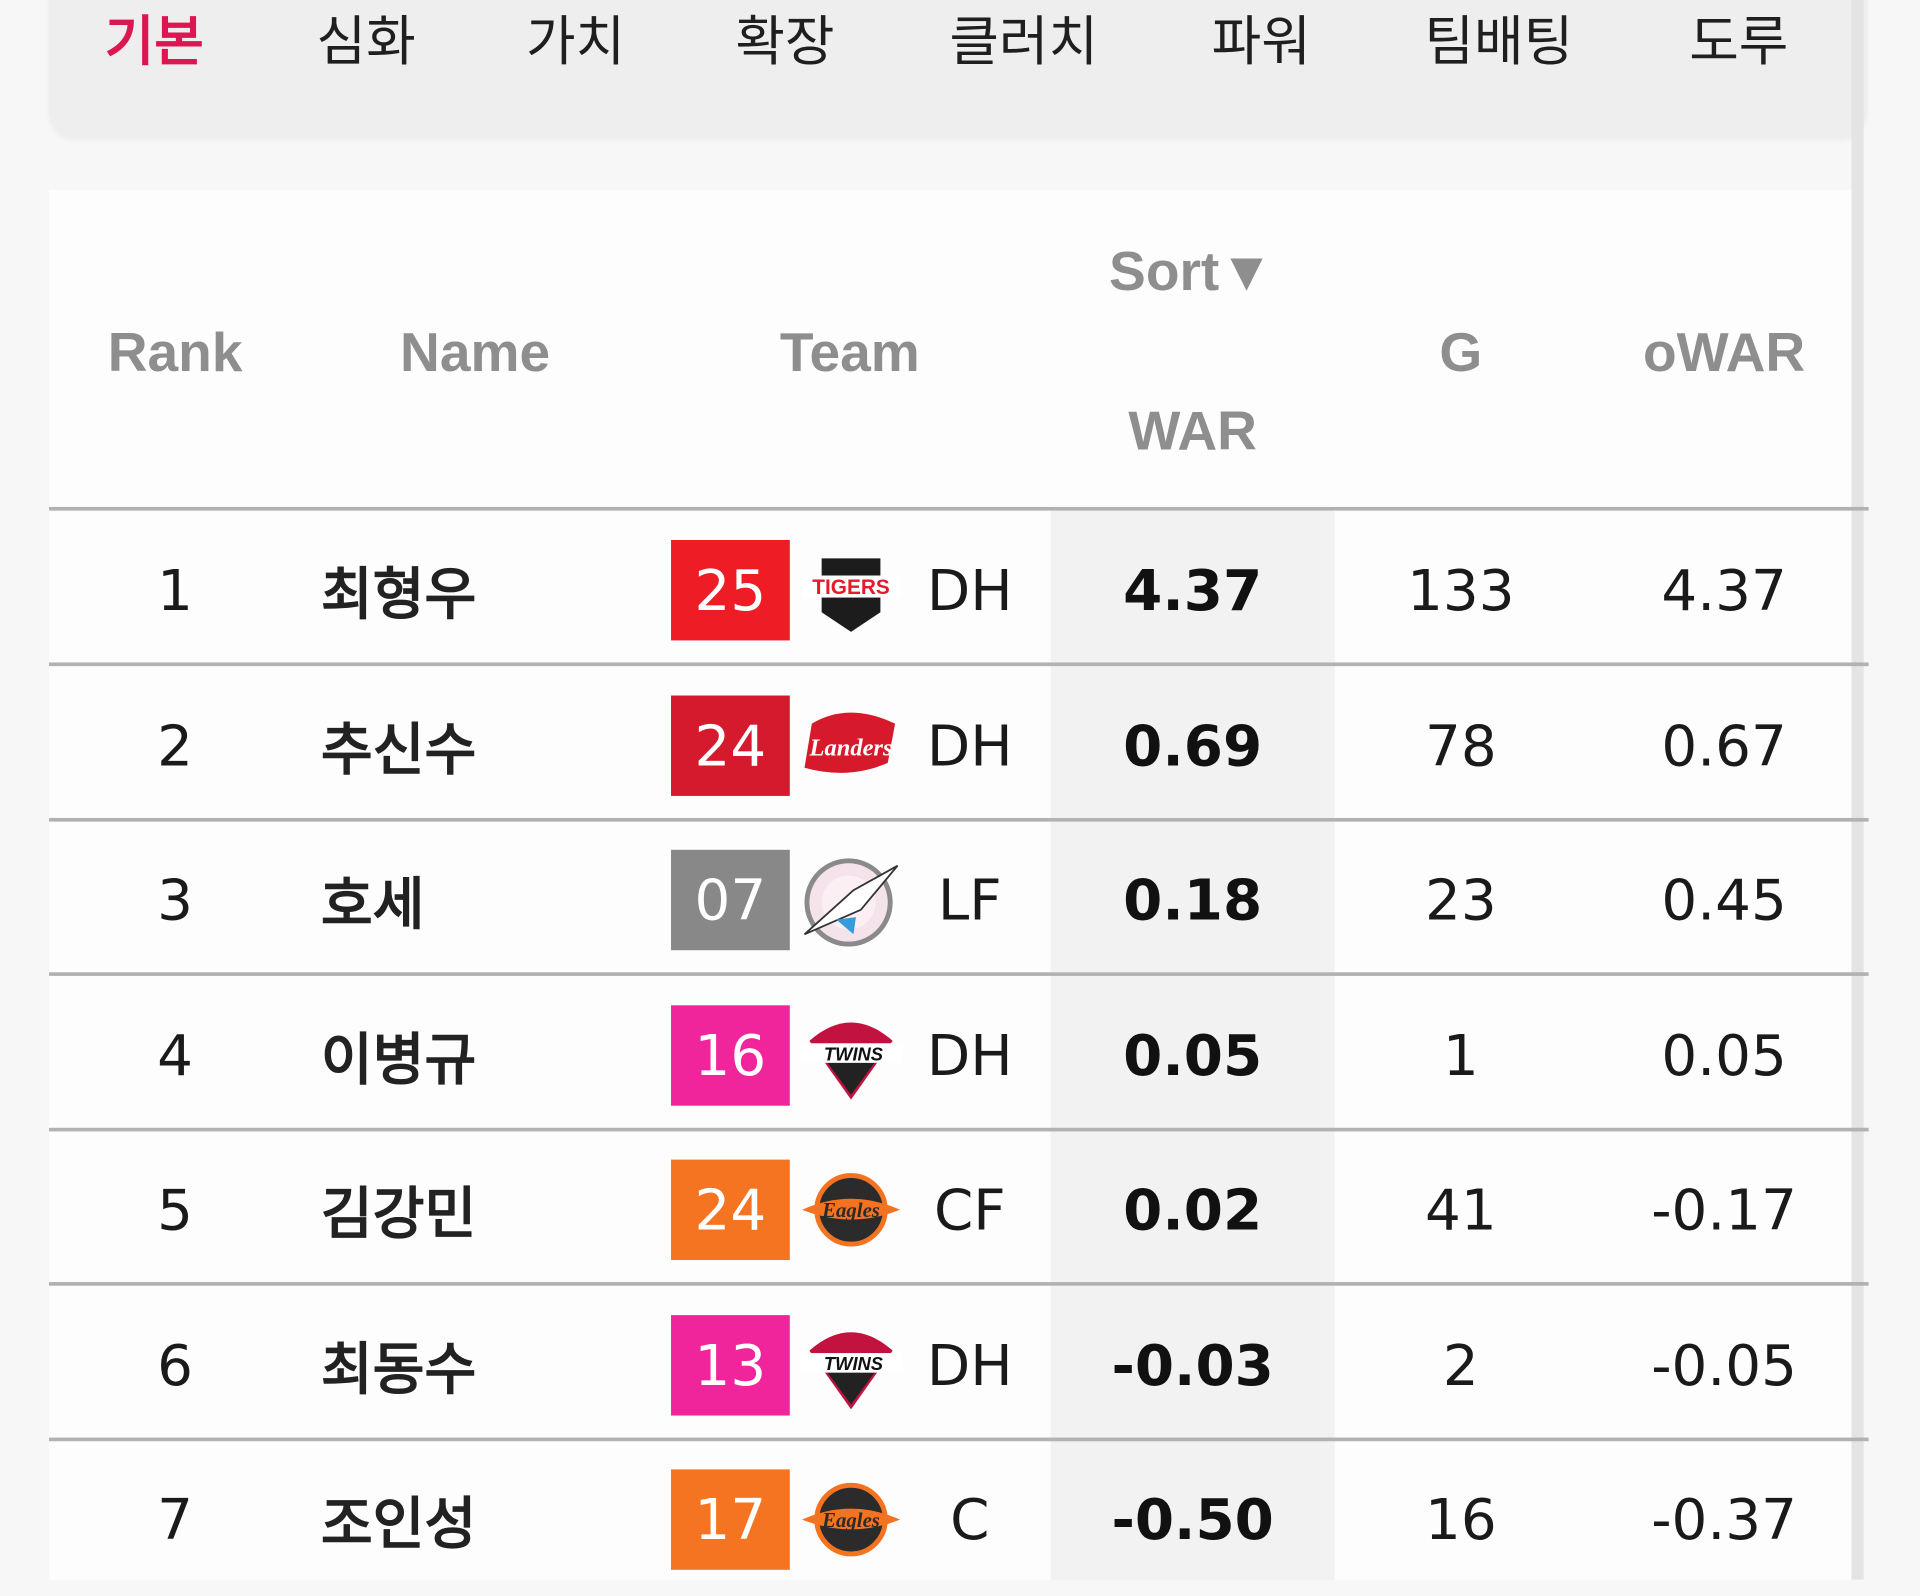  I want to click on header-war: WAR, so click(1192, 430).